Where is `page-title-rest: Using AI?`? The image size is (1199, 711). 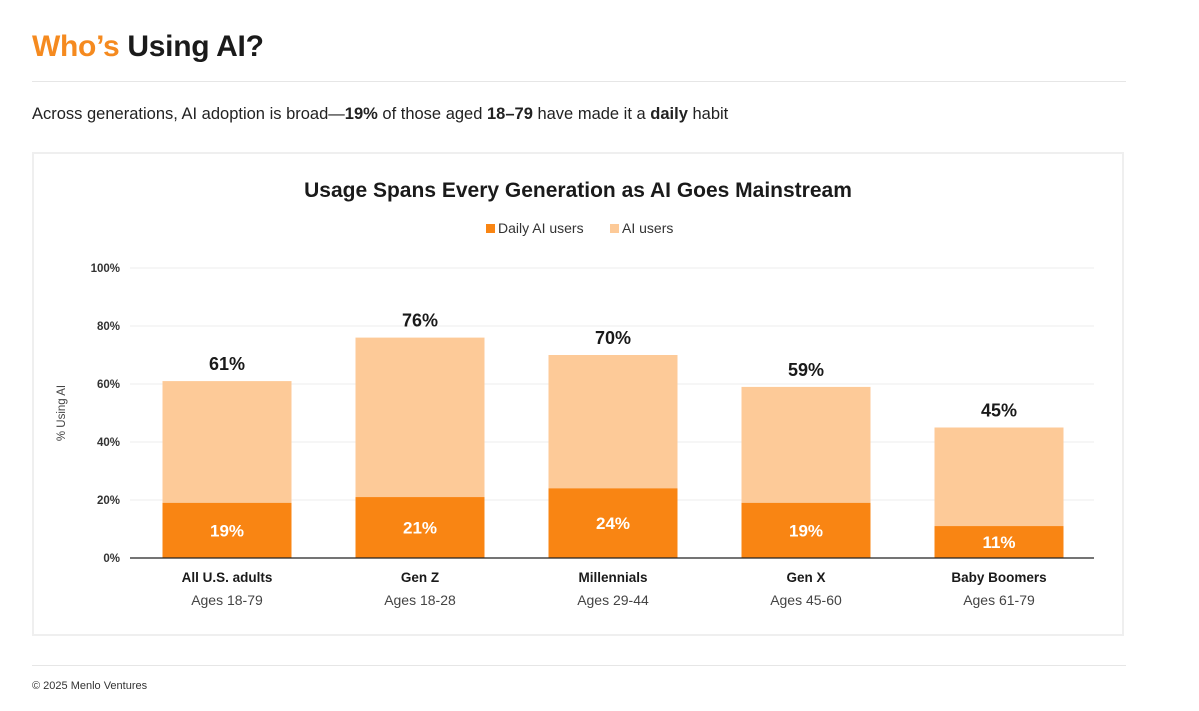
page-title-rest: Using AI? is located at coordinates (195, 46).